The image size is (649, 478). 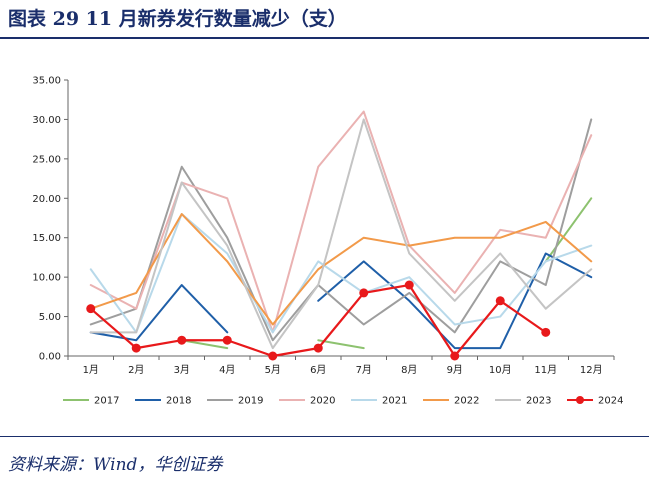 What do you see at coordinates (545, 370) in the screenshot?
I see `x-tick-label: 11月` at bounding box center [545, 370].